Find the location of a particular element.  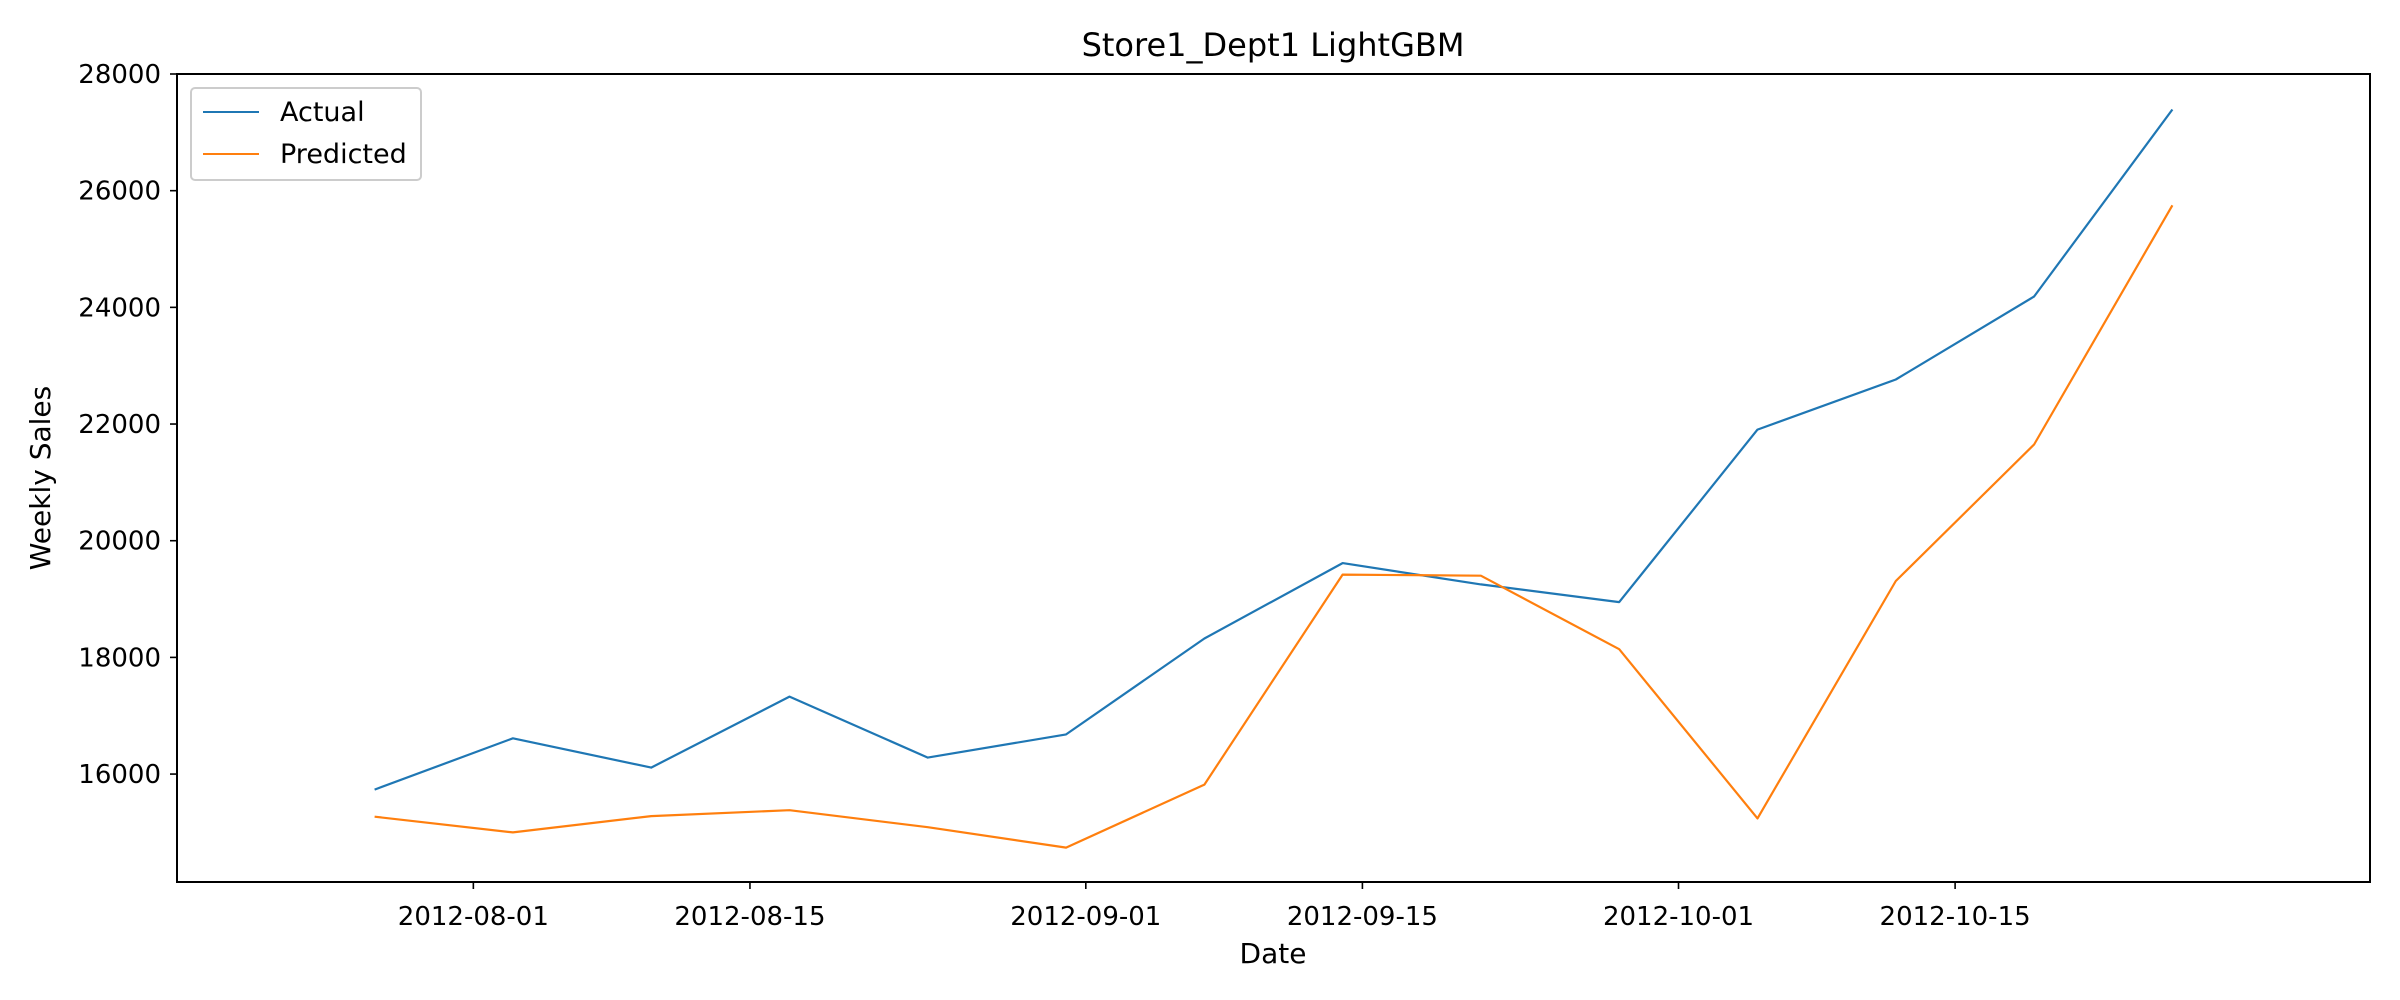

y-tick-label: 16000 is located at coordinates (119, 775).